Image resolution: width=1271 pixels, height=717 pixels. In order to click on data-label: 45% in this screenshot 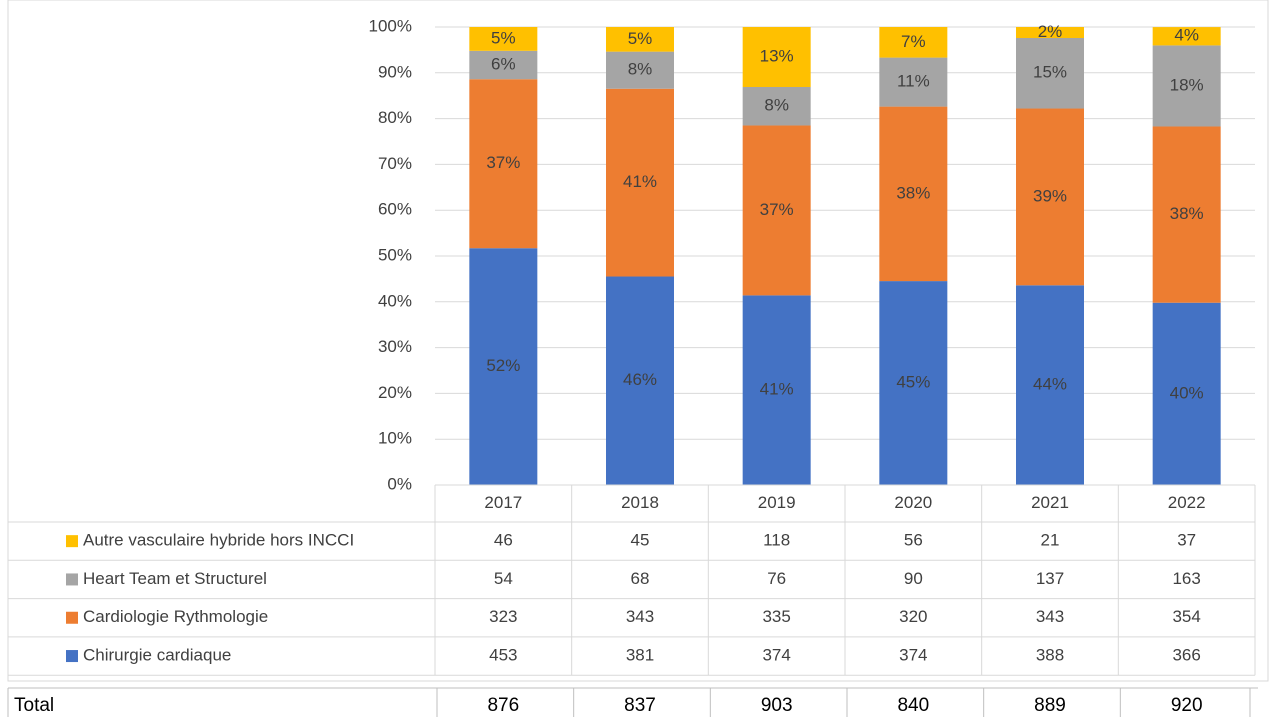, I will do `click(913, 382)`.